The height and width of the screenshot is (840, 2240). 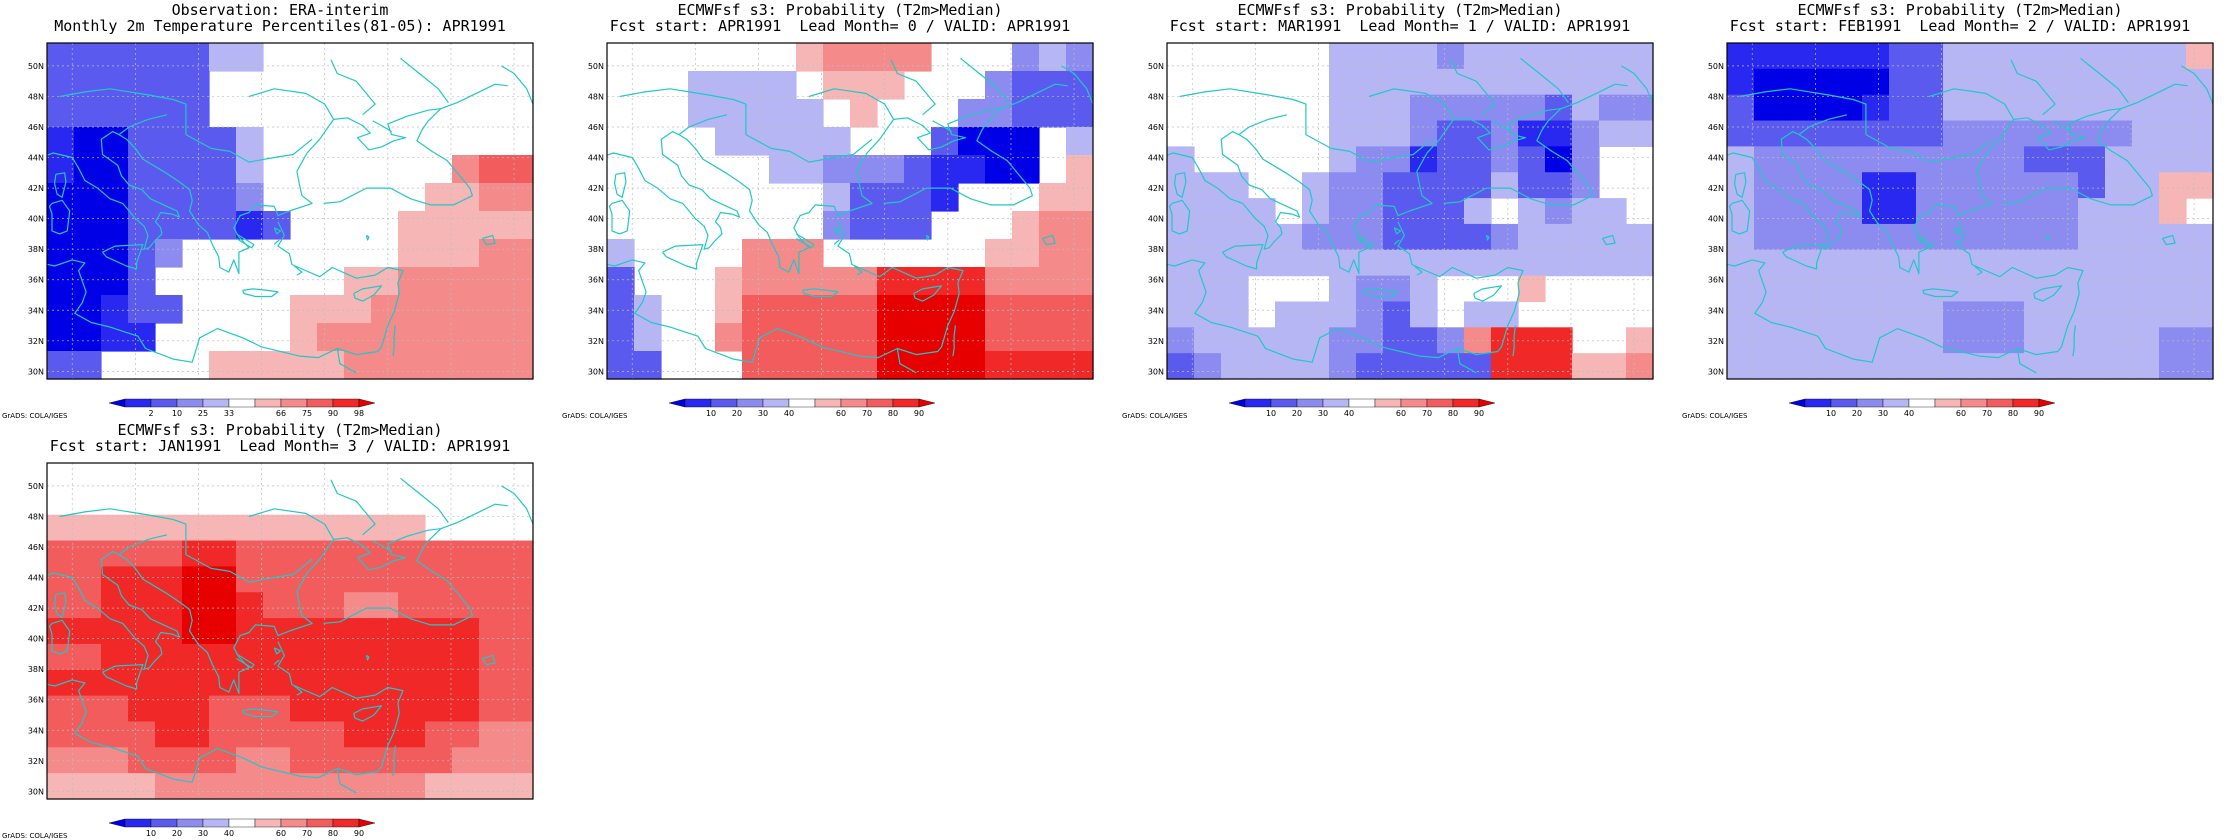 I want to click on colorbar-label: 30, so click(x=1323, y=413).